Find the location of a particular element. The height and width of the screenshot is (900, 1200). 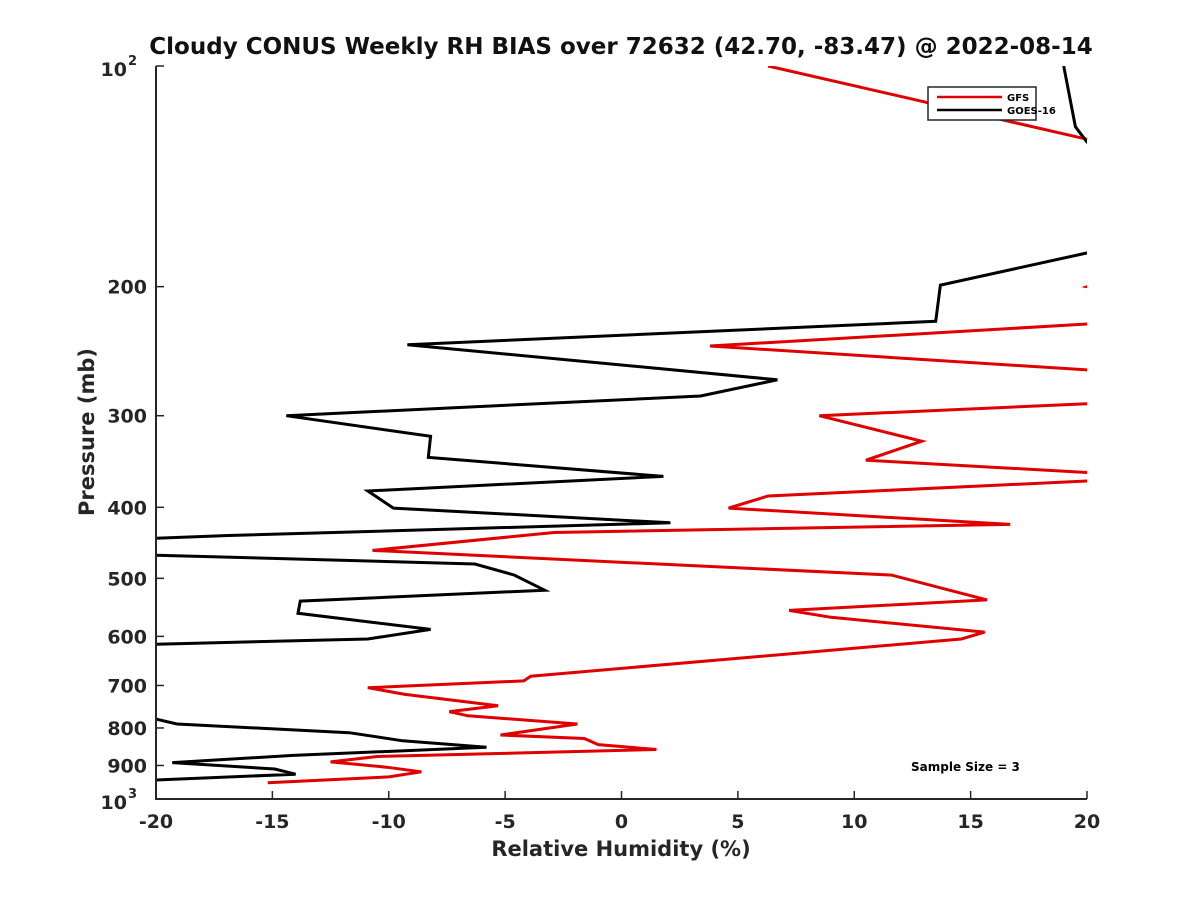

y-tick-label: 800 is located at coordinates (127, 729).